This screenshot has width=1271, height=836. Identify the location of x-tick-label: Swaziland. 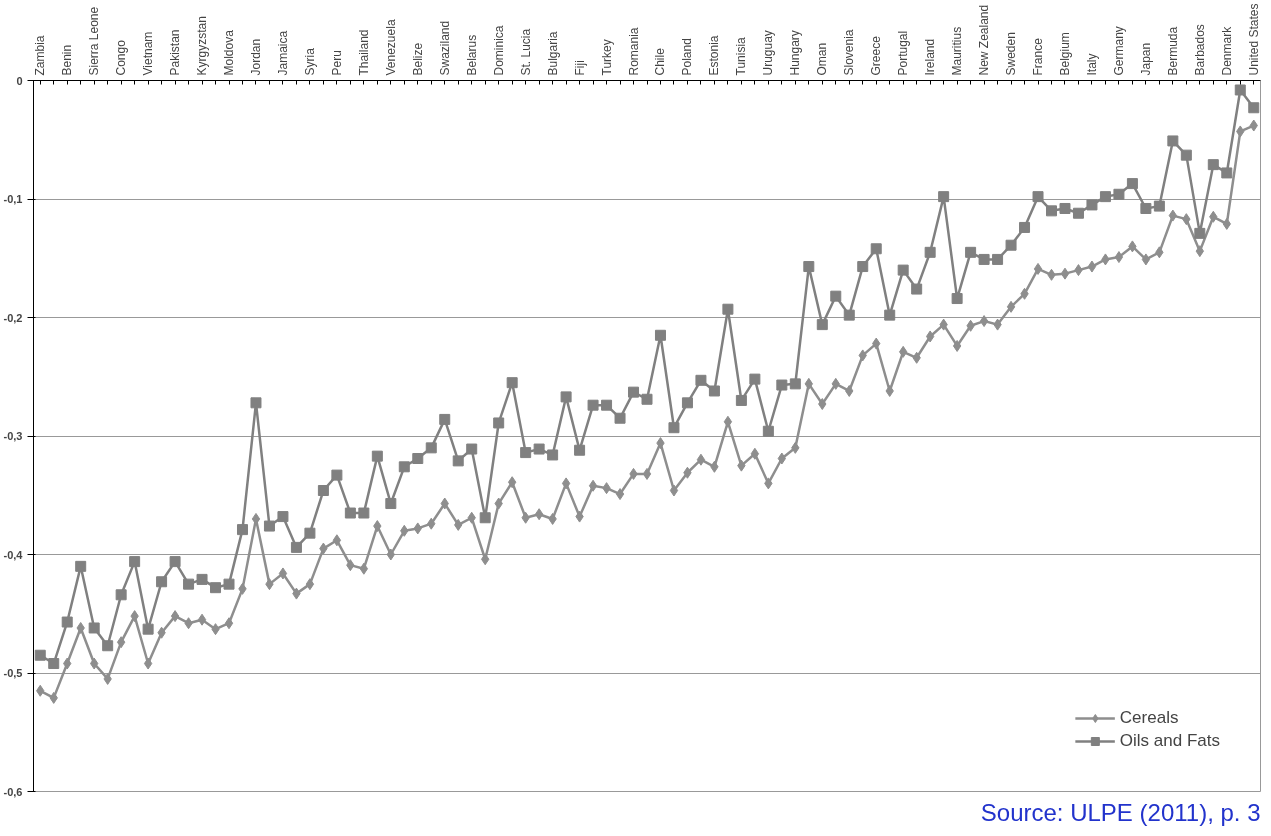
(444, 48).